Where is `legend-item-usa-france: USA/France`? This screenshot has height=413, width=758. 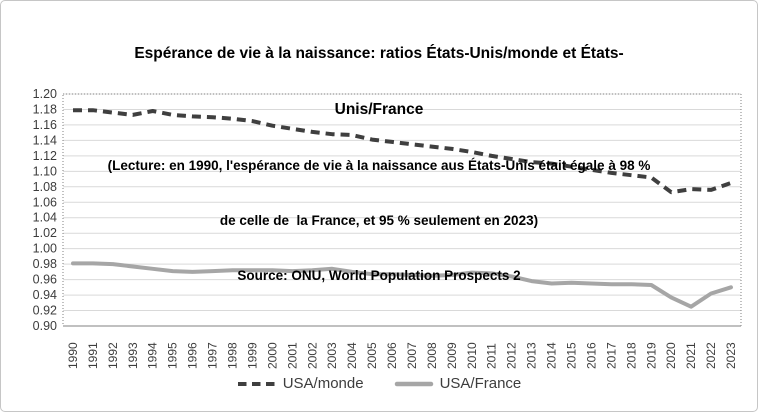
legend-item-usa-france: USA/France is located at coordinates (458, 383).